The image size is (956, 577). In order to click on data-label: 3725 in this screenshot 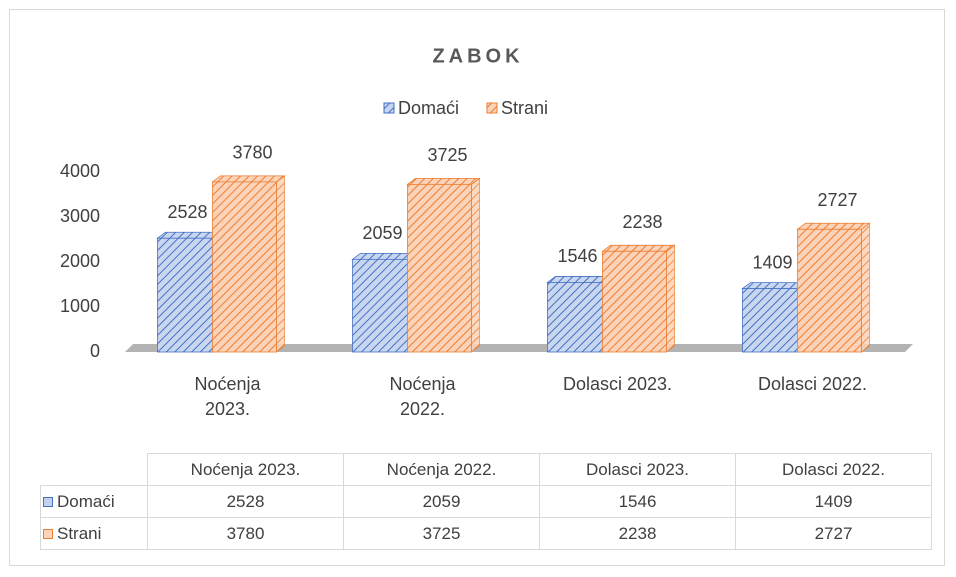, I will do `click(447, 155)`.